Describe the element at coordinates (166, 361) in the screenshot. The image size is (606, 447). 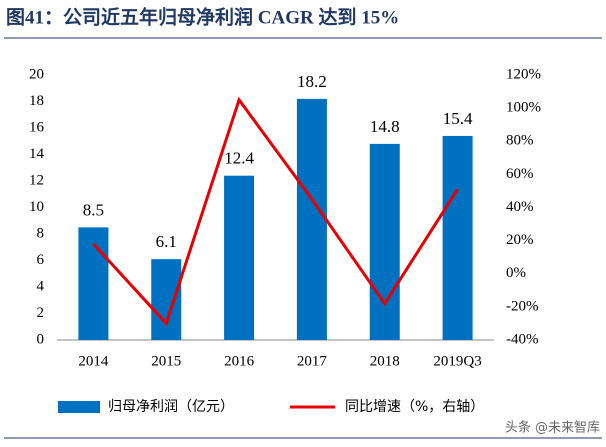
I see `x-tick-label: 2015` at that location.